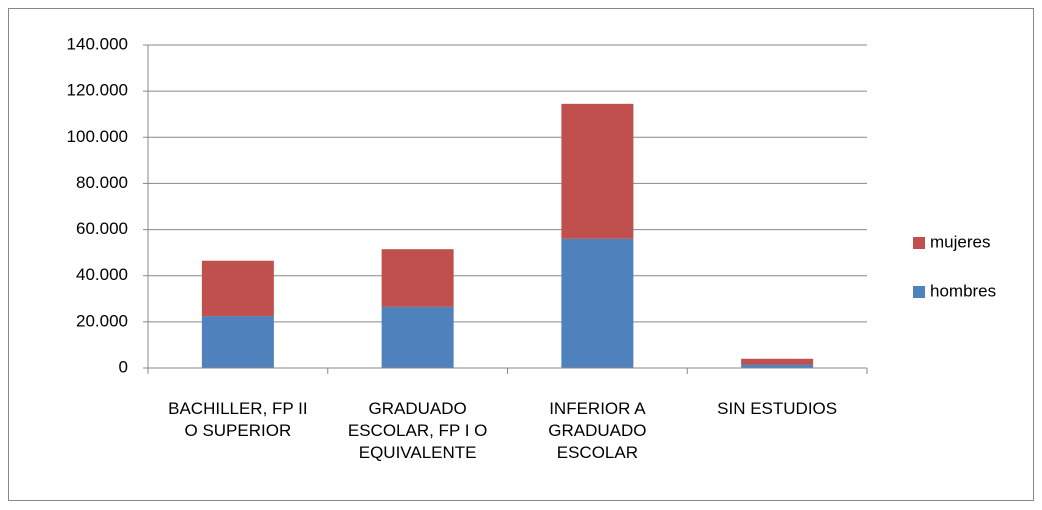 The image size is (1042, 510). Describe the element at coordinates (97, 136) in the screenshot. I see `y-tick-label: 100.000` at that location.